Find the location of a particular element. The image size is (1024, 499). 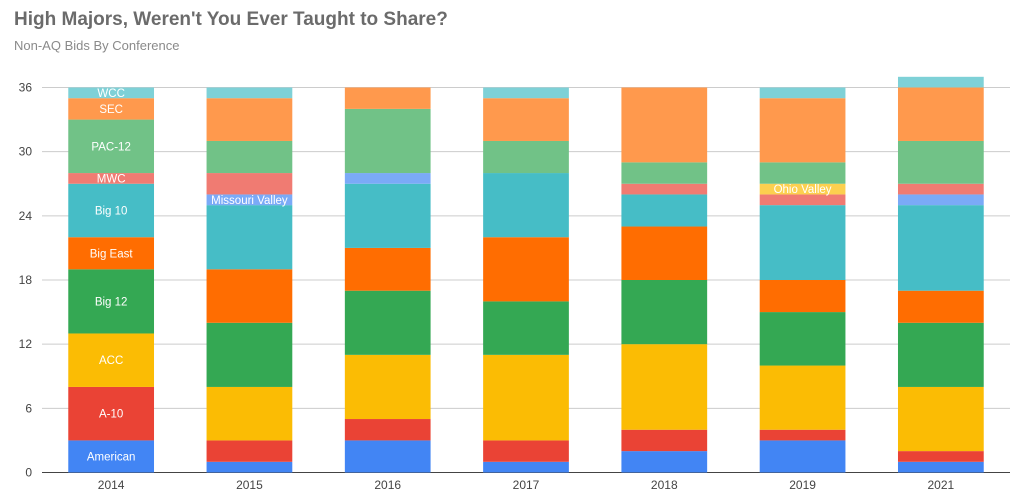

bar-segment-mwc-2014 is located at coordinates (111, 178).